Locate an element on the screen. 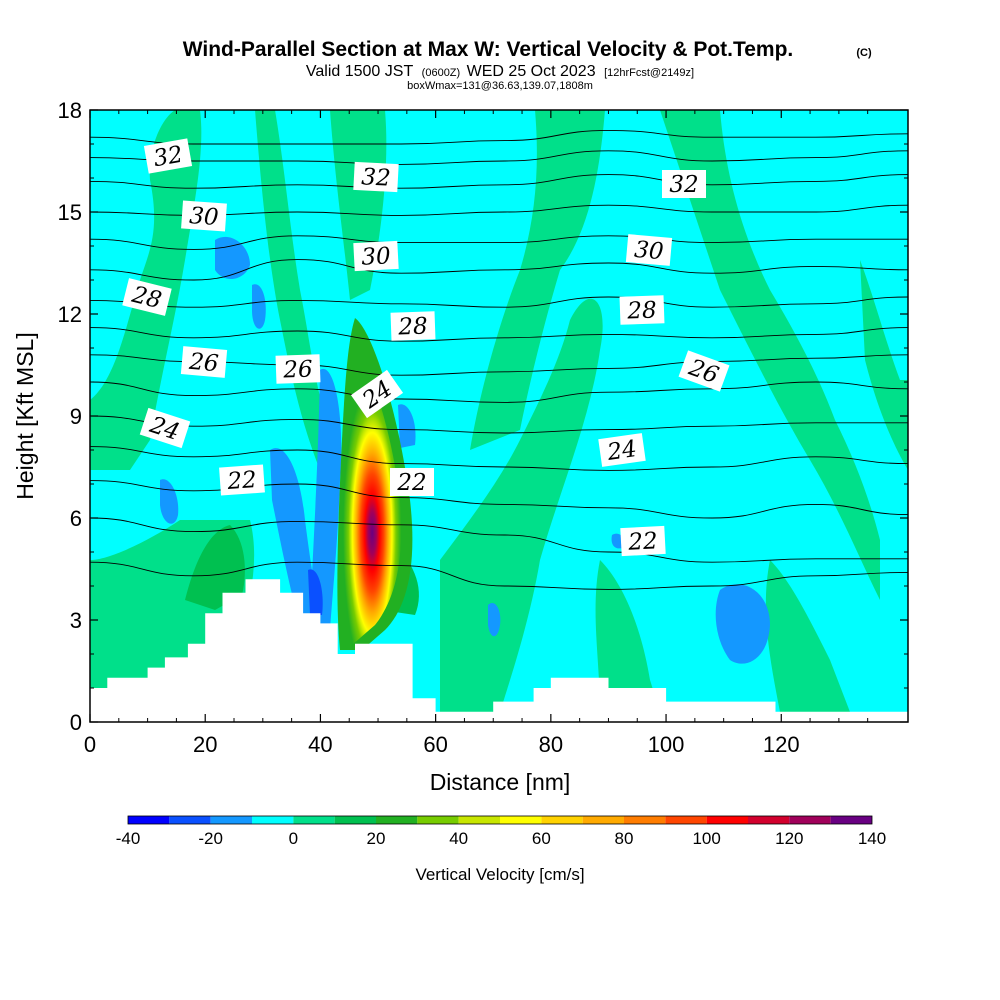 The height and width of the screenshot is (1000, 1000). colorbar-tick-label: -20 is located at coordinates (210, 838).